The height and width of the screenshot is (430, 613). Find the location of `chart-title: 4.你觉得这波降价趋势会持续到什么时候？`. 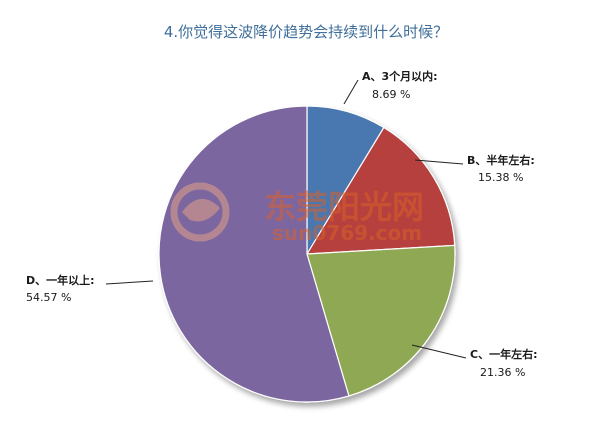

chart-title: 4.你觉得这波降价趋势会持续到什么时候？ is located at coordinates (306, 32).